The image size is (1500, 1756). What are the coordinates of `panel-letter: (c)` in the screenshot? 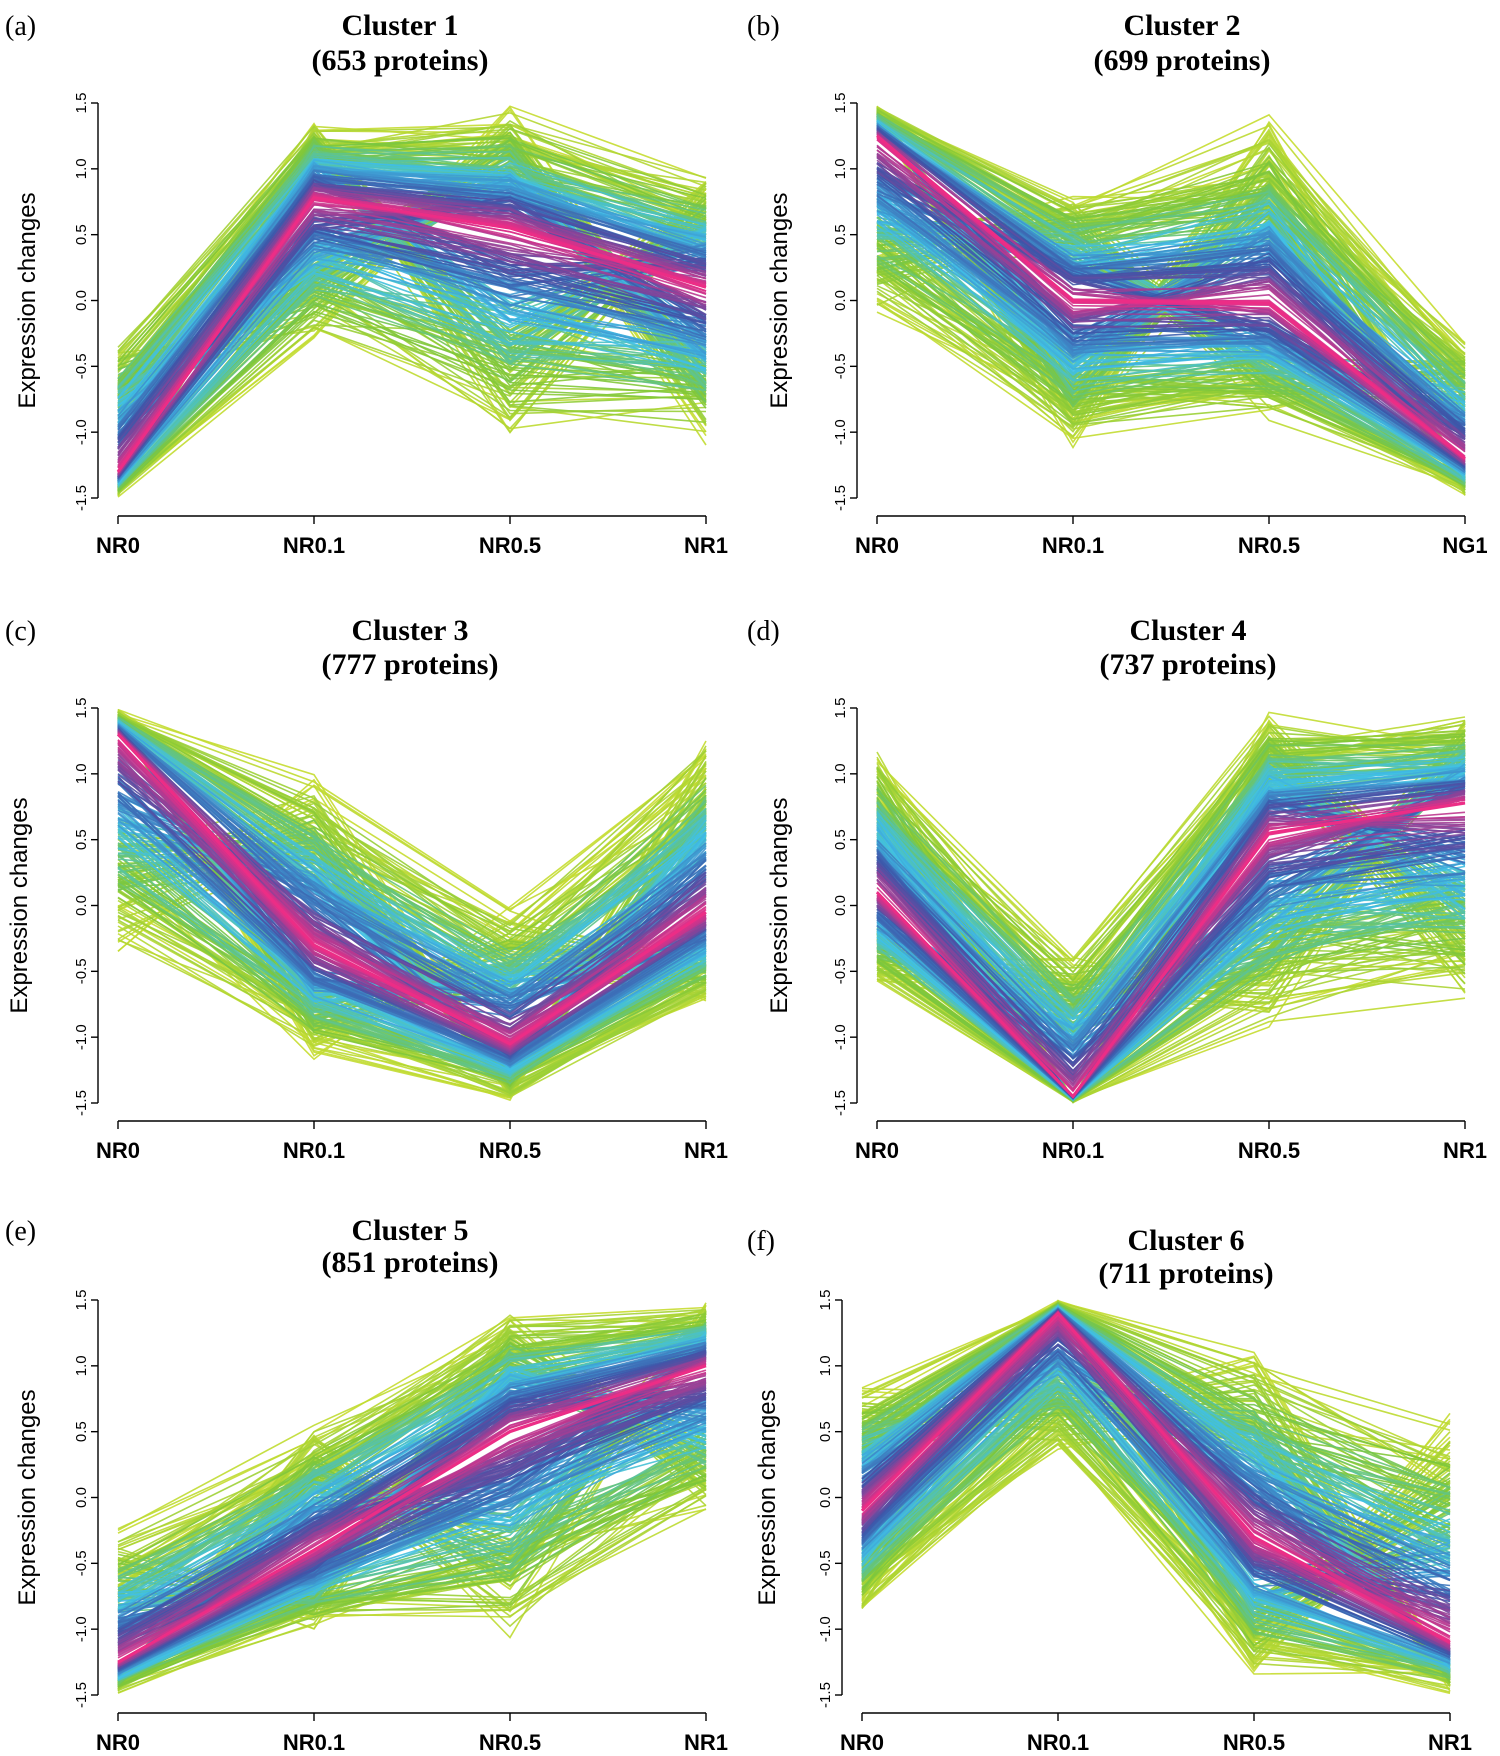 It's located at (20, 631).